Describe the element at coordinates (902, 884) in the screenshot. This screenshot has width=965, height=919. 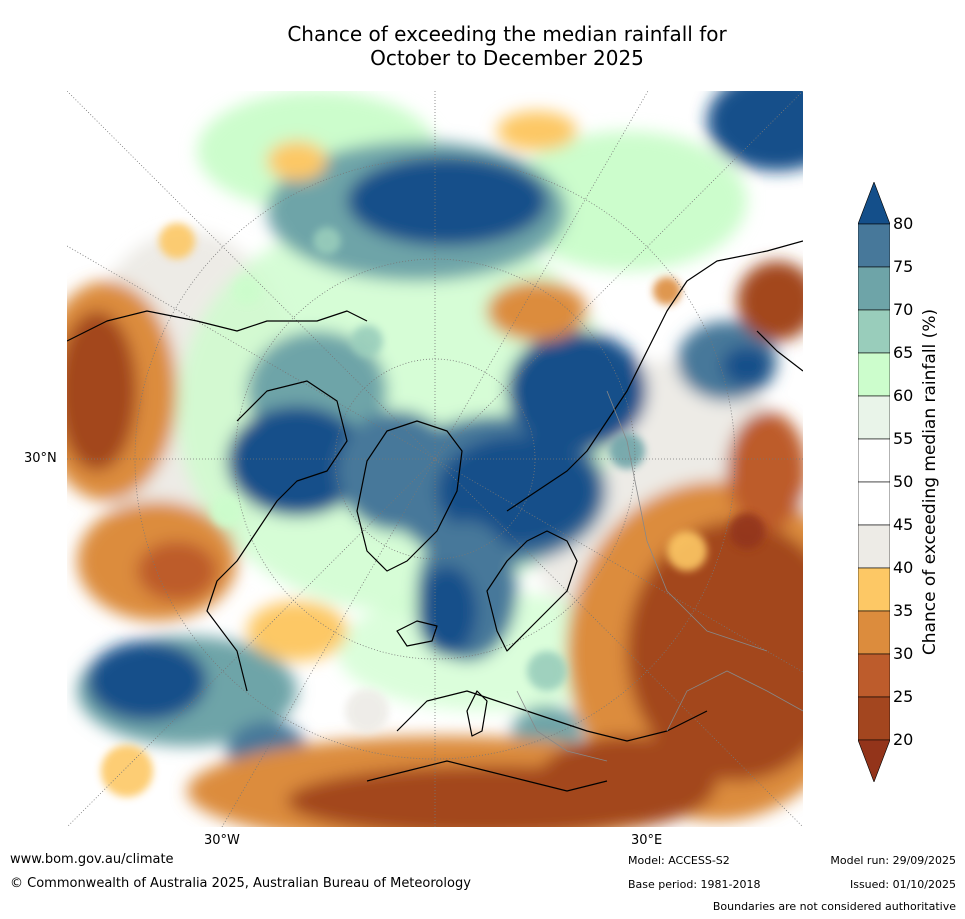
I see `issued-date: Issued: 01/10/2025` at that location.